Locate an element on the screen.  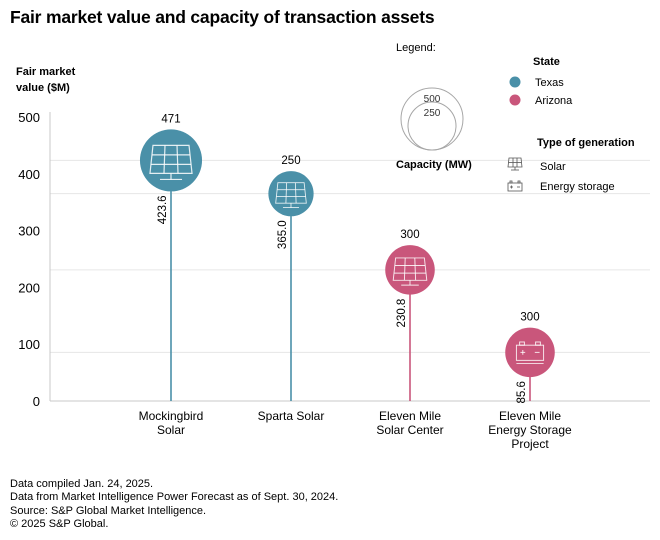
capacity-label: 471 is located at coordinates (170, 119).